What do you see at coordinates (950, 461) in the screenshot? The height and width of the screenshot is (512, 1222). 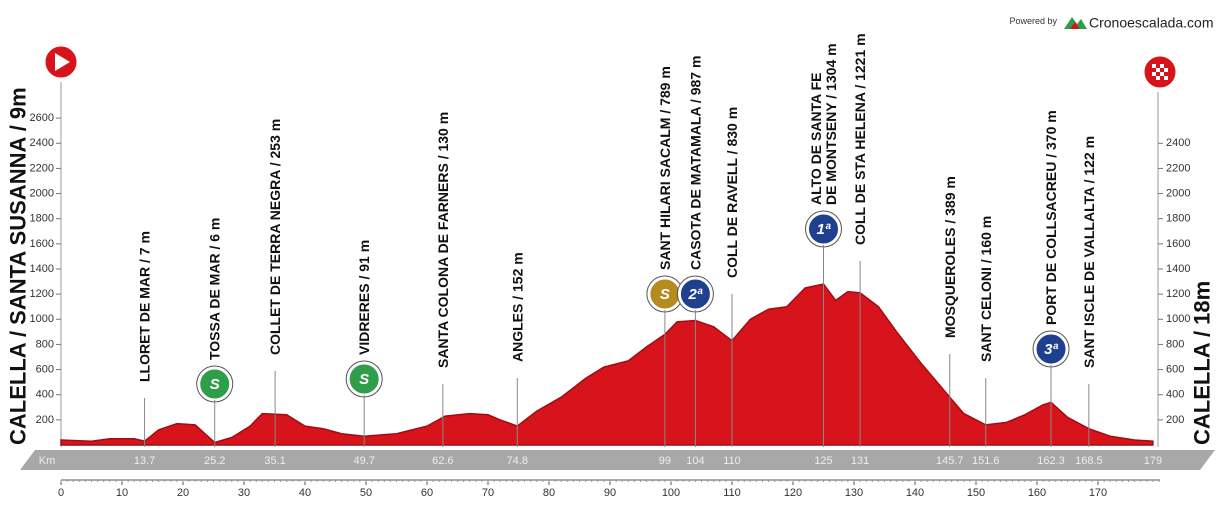 I see `km-value: 145.7` at bounding box center [950, 461].